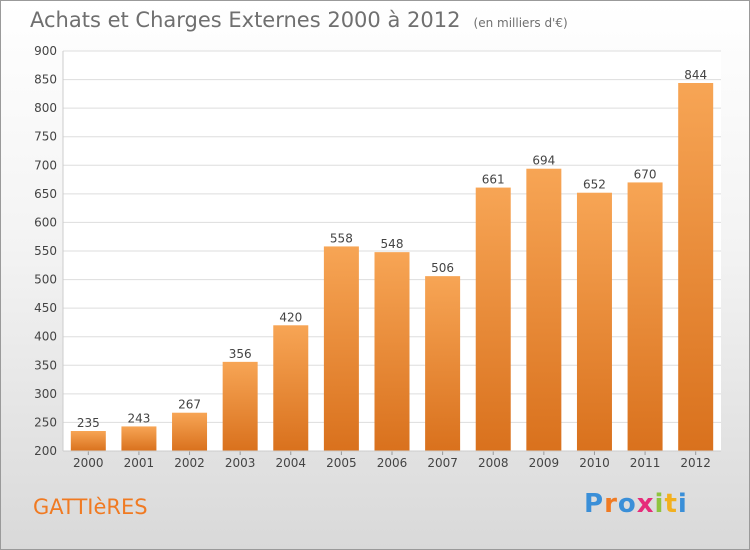 The width and height of the screenshot is (750, 550). What do you see at coordinates (45, 308) in the screenshot?
I see `y-tick-label: 450` at bounding box center [45, 308].